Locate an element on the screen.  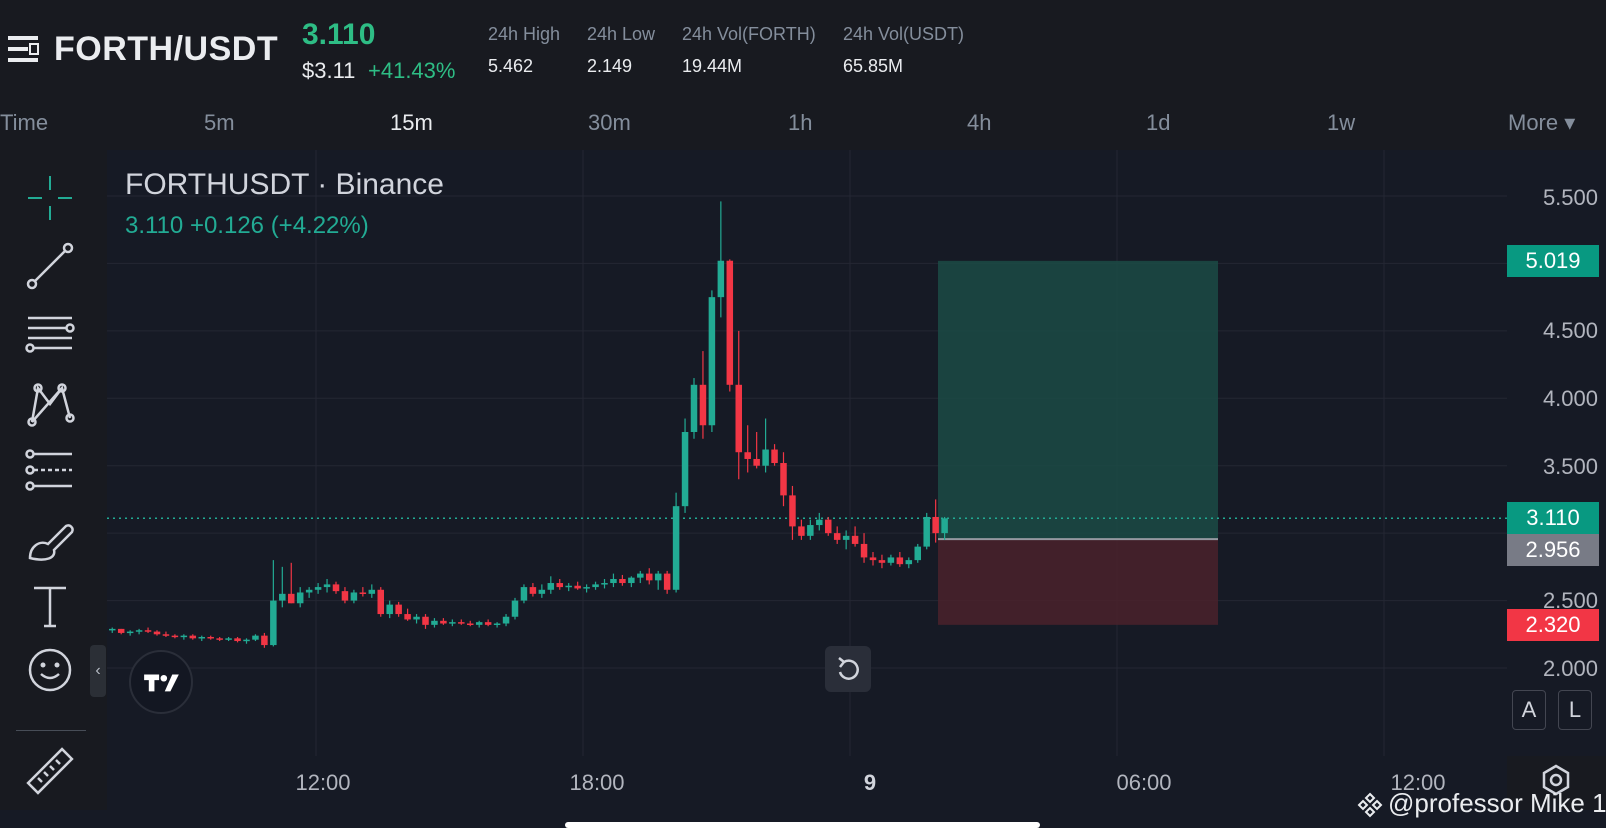
interval-5m: 5m is located at coordinates (219, 122).